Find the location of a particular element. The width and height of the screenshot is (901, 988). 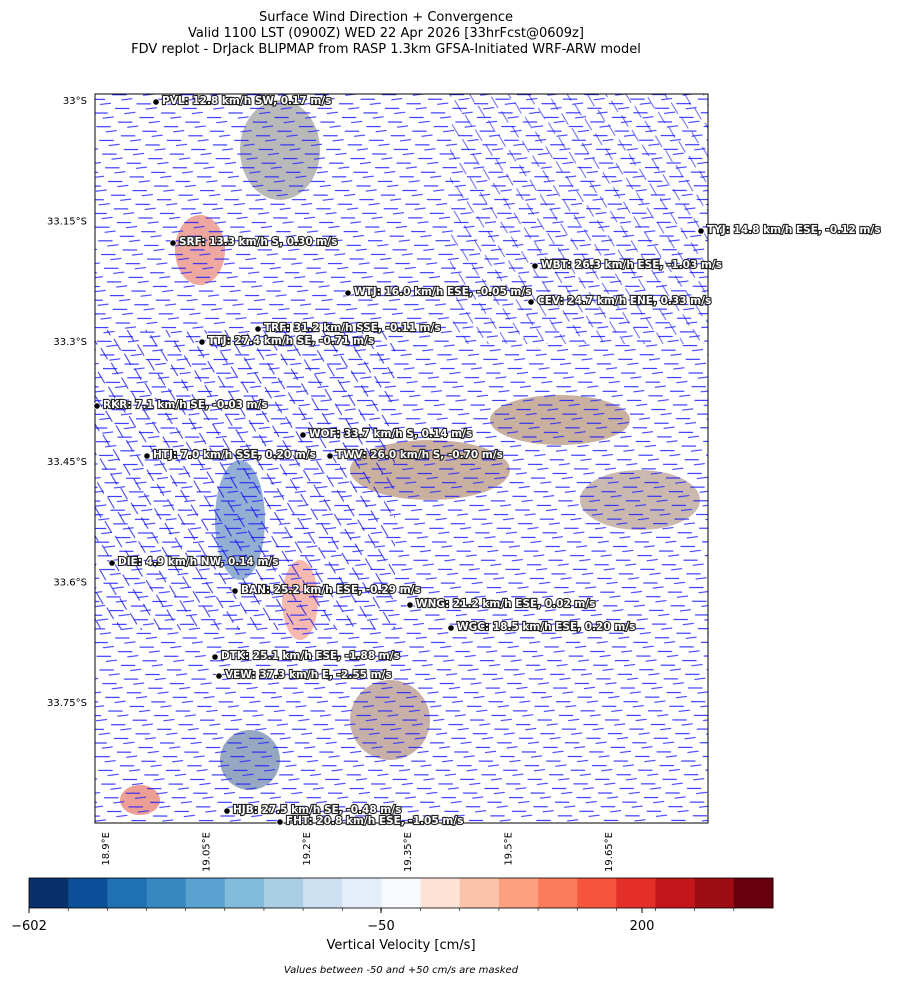

station-label: SRF: 13.3 km/h S, 0.30 m/s is located at coordinates (258, 242).